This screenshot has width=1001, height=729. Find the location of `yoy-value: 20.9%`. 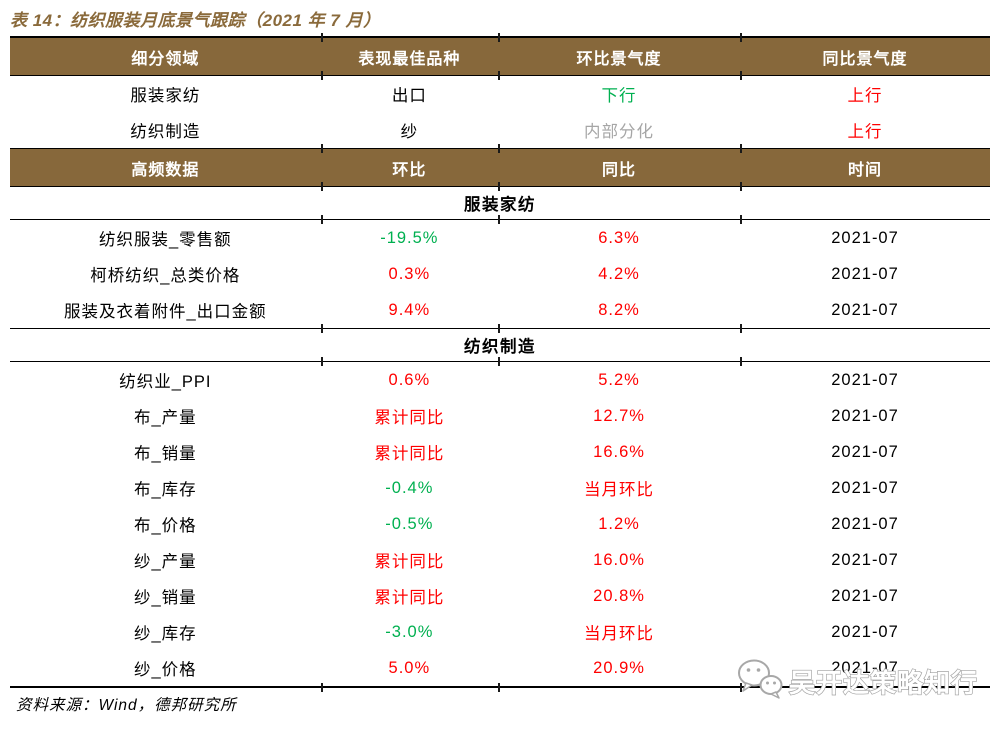

yoy-value: 20.9% is located at coordinates (619, 667).